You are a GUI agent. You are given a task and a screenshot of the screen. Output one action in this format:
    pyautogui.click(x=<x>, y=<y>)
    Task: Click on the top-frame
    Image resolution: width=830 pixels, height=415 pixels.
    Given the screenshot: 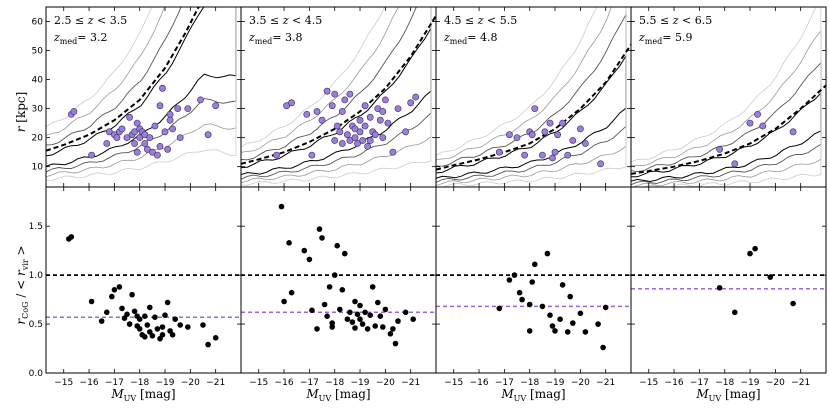 What is the action you would take?
    pyautogui.click(x=533, y=97)
    